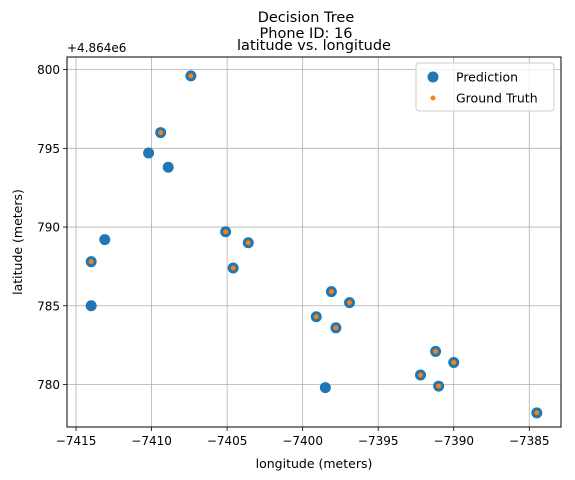 The image size is (575, 480). I want to click on legend-box, so click(485, 87).